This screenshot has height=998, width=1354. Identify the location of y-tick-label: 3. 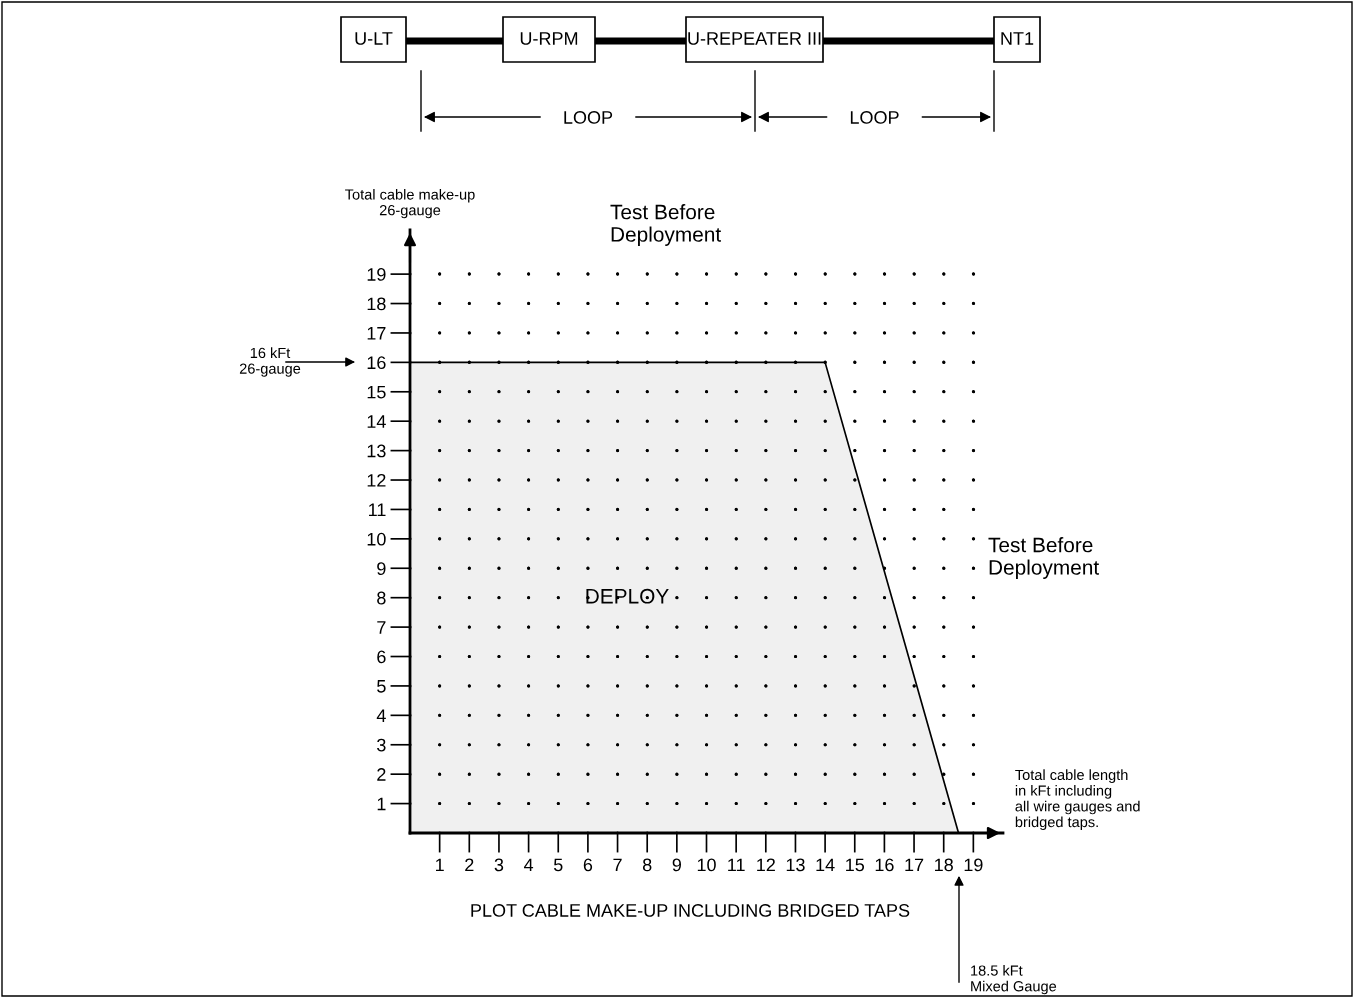
(381, 745).